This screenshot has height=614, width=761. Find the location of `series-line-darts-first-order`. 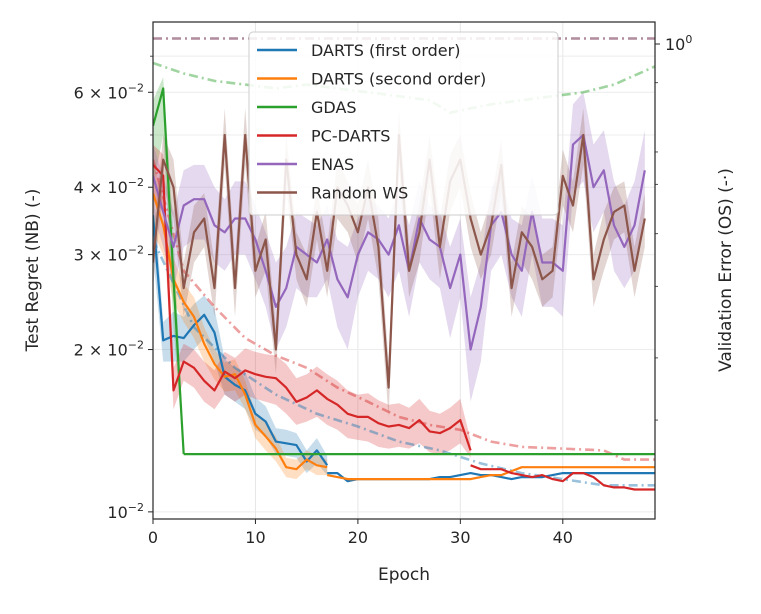

series-line-darts-first-order is located at coordinates (241, 340).